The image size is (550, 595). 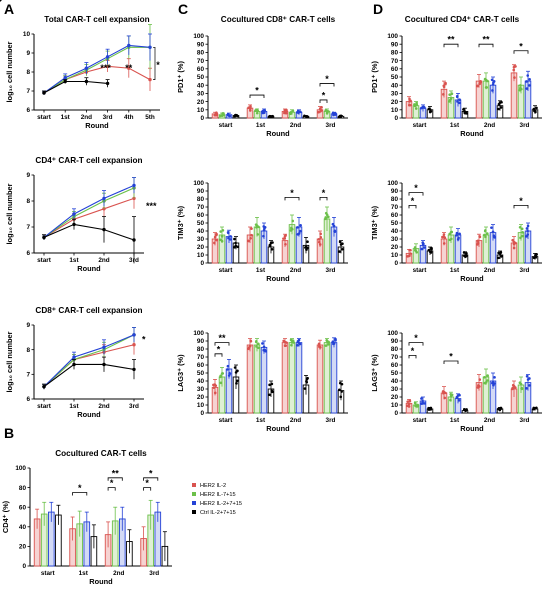 What do you see at coordinates (261, 270) in the screenshot?
I see `chart-c2-xtick-label: 1st` at bounding box center [261, 270].